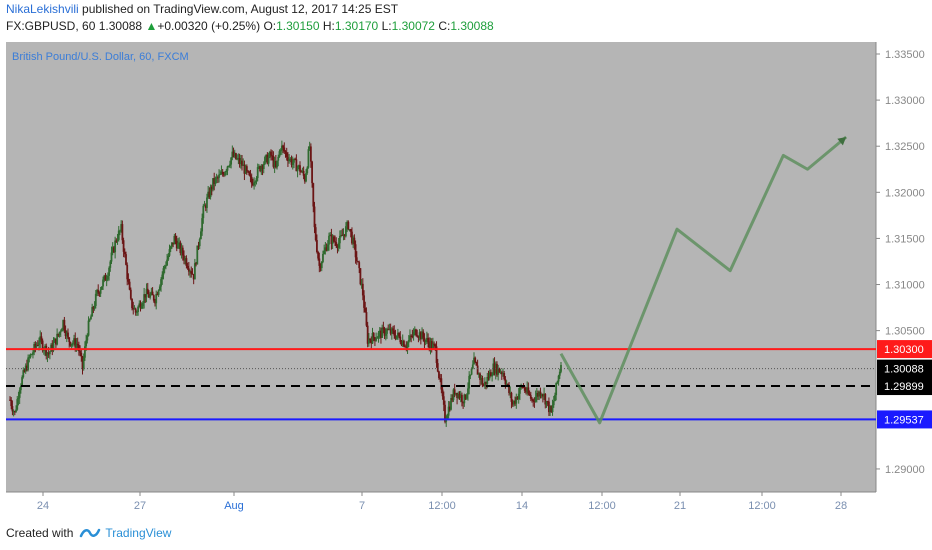  I want to click on up-arrow-icon: ▲, so click(151, 26).